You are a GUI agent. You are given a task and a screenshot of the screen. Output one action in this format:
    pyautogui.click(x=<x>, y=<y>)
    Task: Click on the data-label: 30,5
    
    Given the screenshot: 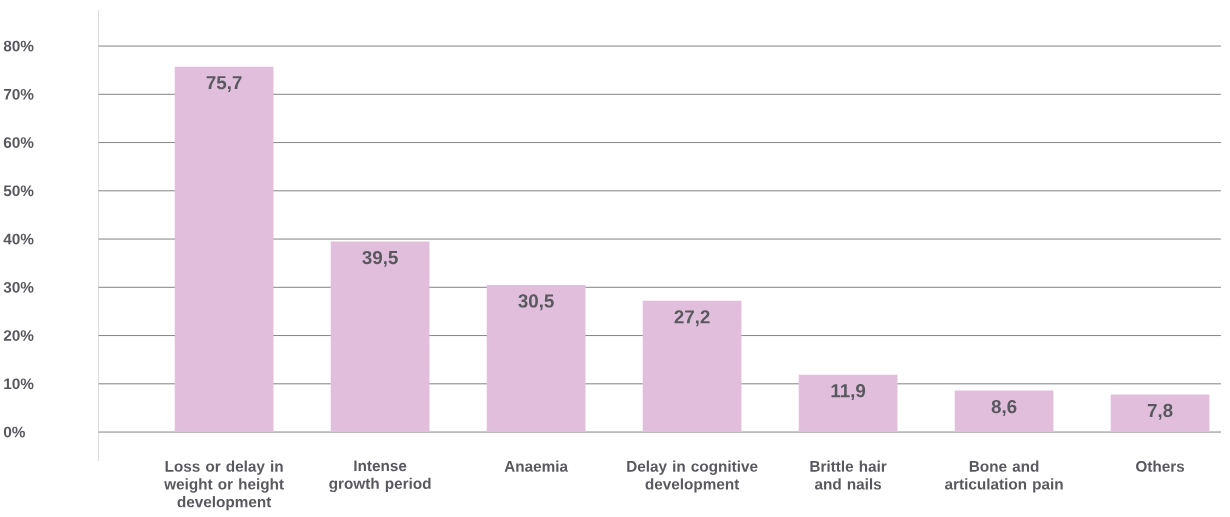 What is the action you would take?
    pyautogui.click(x=536, y=302)
    